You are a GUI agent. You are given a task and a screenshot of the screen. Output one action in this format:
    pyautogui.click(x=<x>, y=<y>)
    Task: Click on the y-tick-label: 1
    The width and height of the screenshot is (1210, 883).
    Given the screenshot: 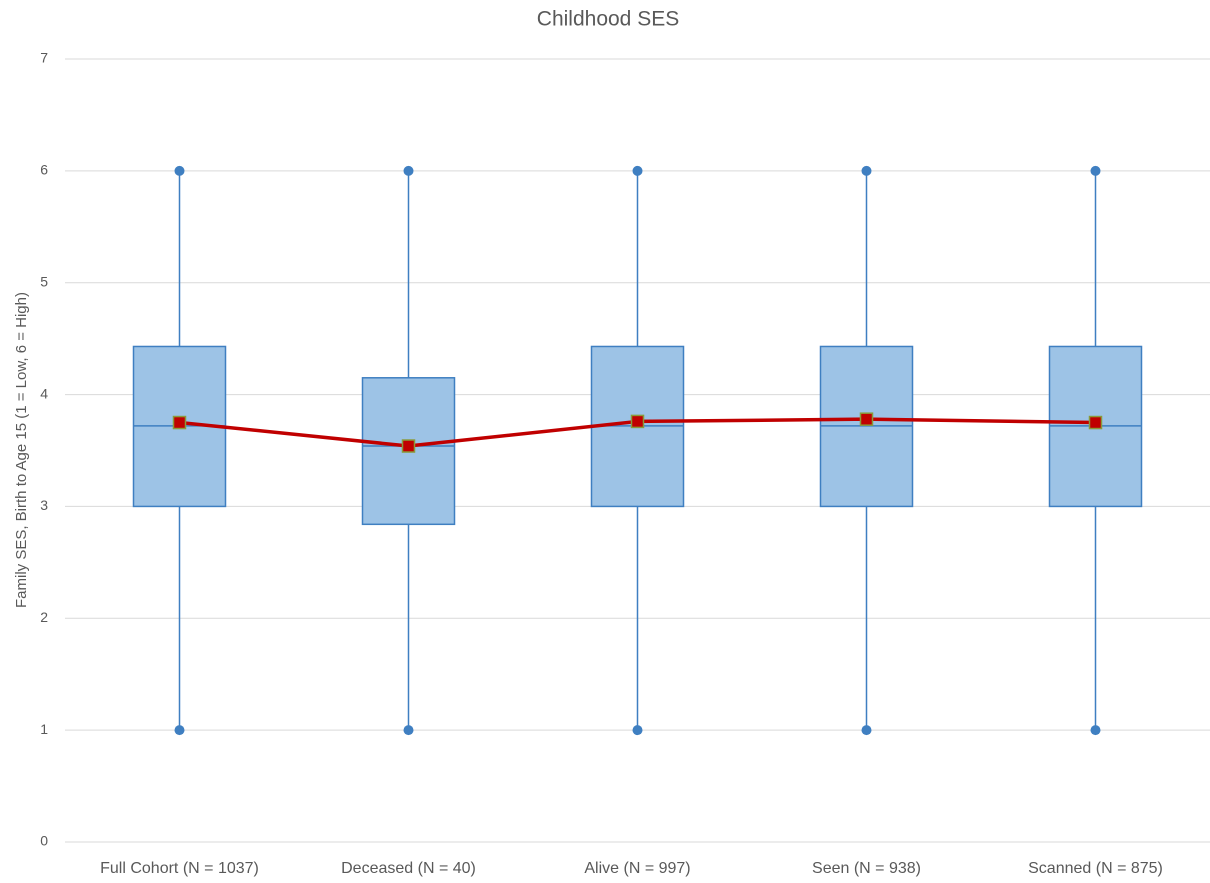 What is the action you would take?
    pyautogui.click(x=44, y=729)
    